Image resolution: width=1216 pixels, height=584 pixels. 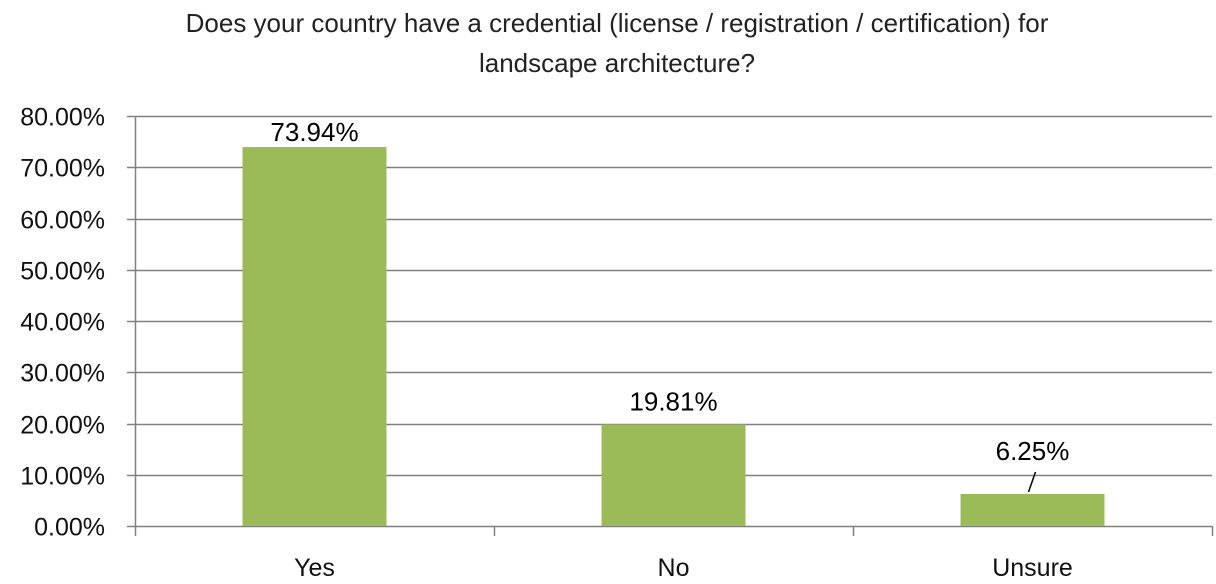 What do you see at coordinates (617, 63) in the screenshot?
I see `chart-title-line-2: landscape architecture?` at bounding box center [617, 63].